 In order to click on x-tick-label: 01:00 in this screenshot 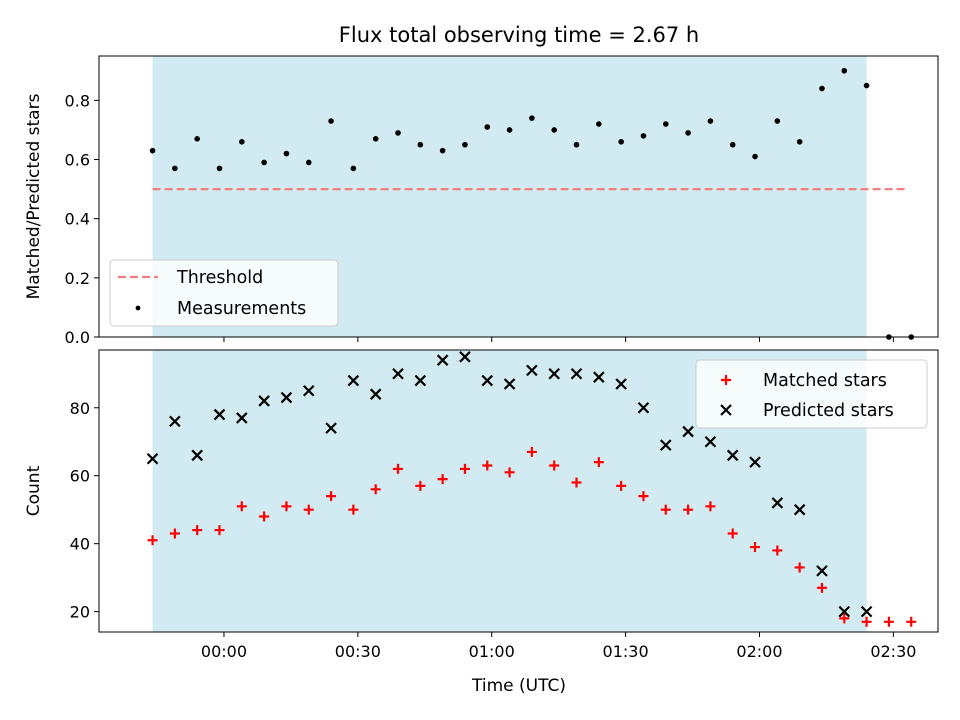, I will do `click(492, 651)`.